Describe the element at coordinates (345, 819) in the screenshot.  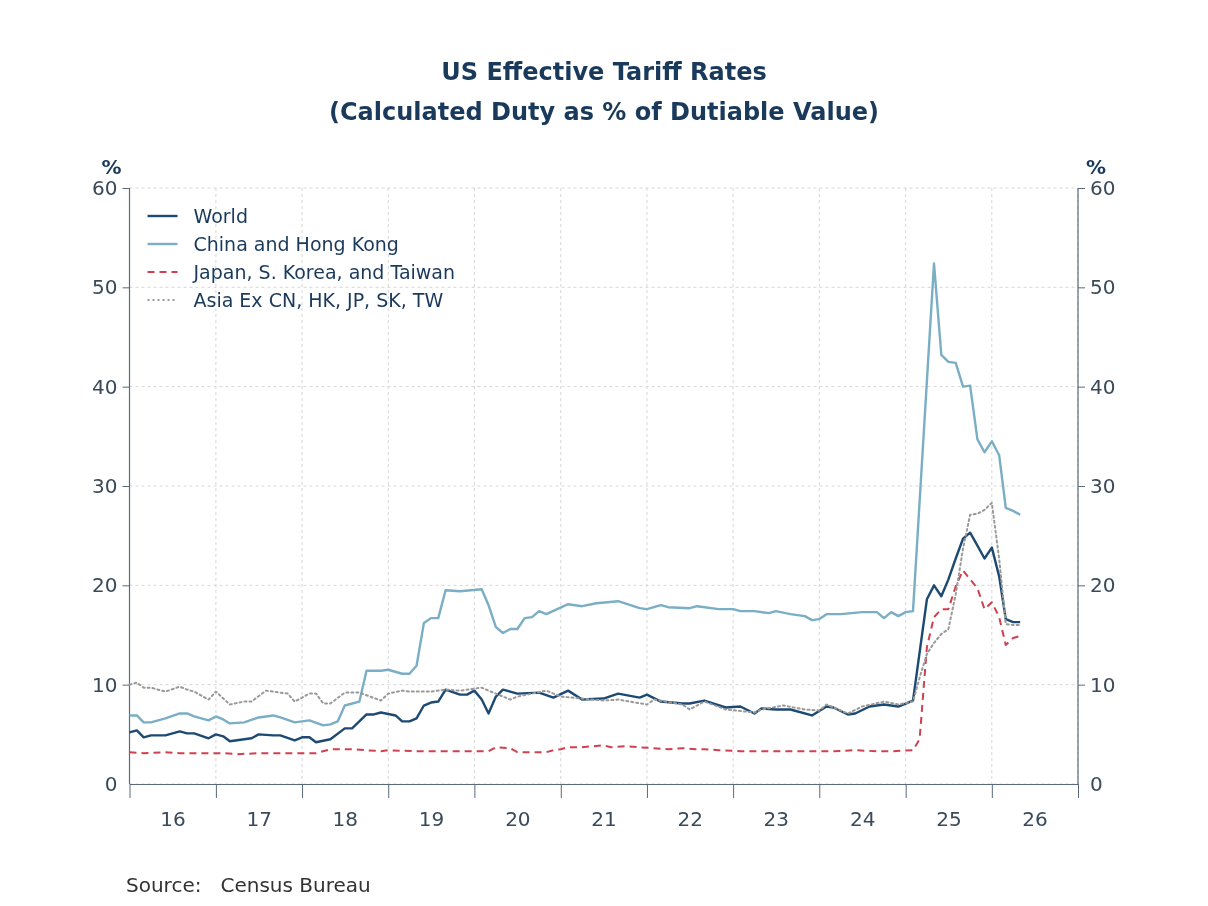
I see `x-tick-label: 18` at that location.